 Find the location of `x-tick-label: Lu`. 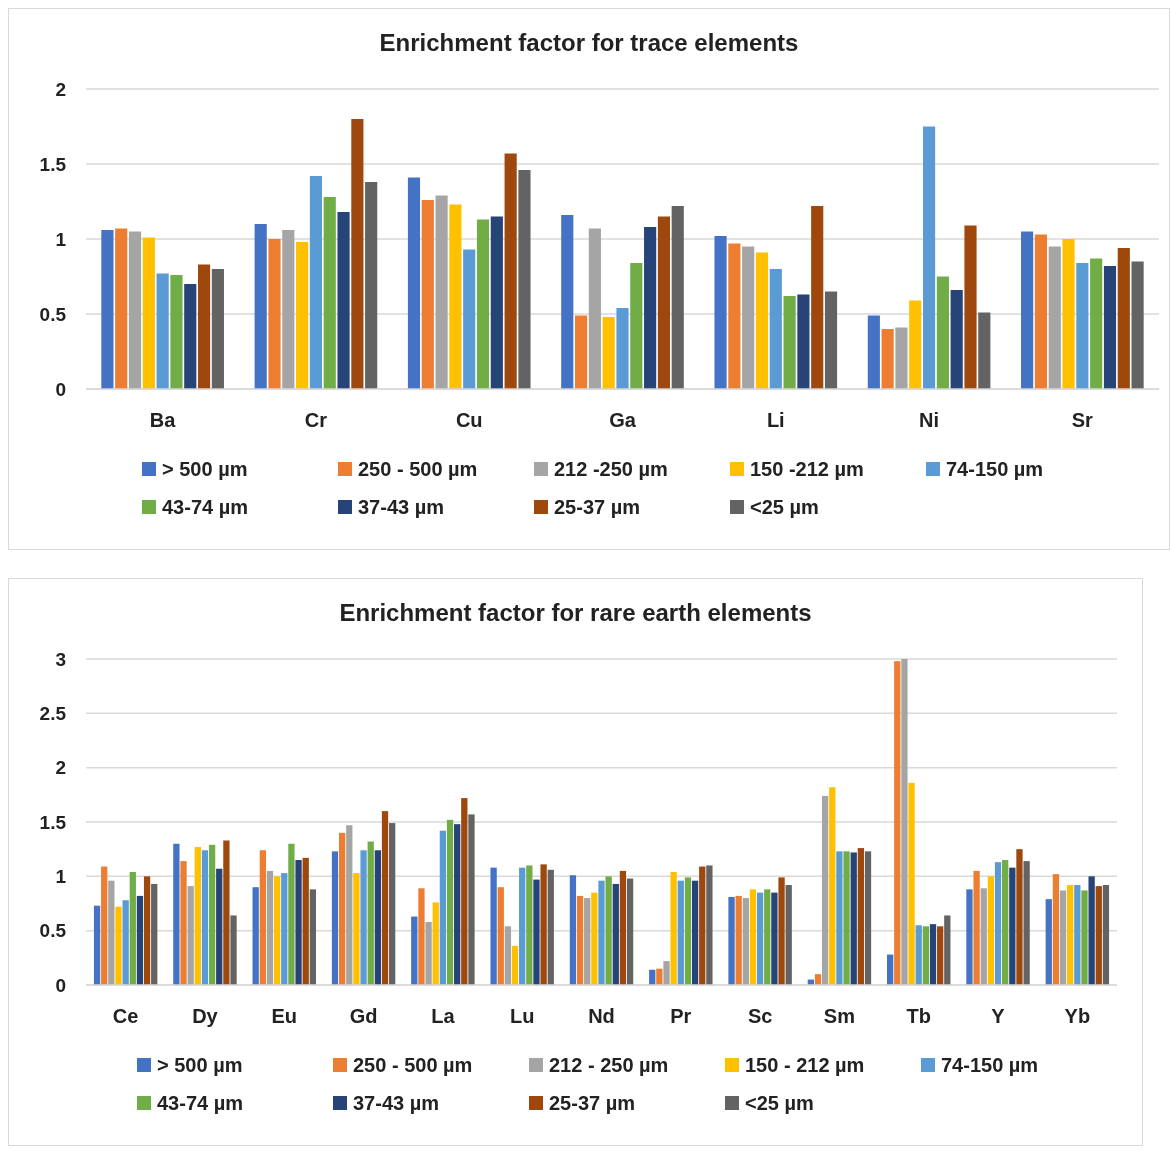

x-tick-label: Lu is located at coordinates (522, 1016).